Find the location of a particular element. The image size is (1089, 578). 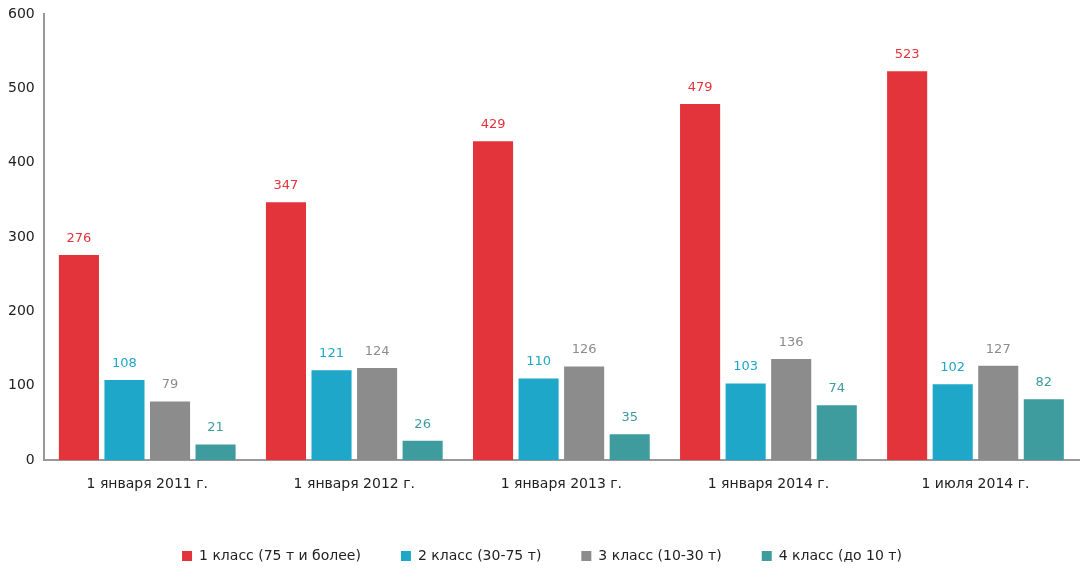

y-tick-label: 400 is located at coordinates (21, 161).